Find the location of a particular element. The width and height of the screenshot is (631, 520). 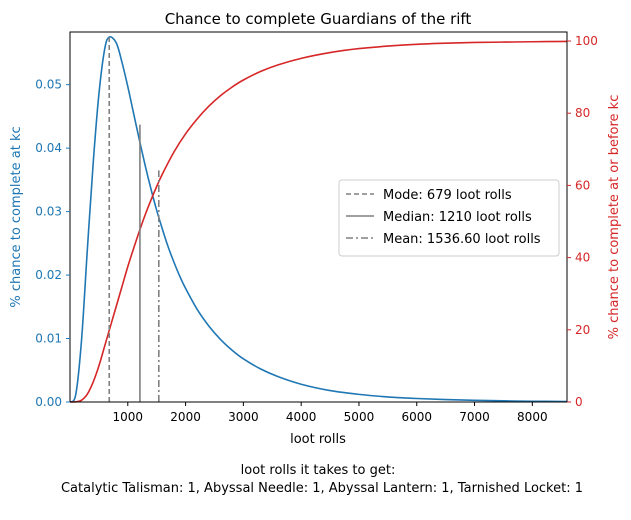

left-y-axis-label: % chance to complete at kc is located at coordinates (16, 216).